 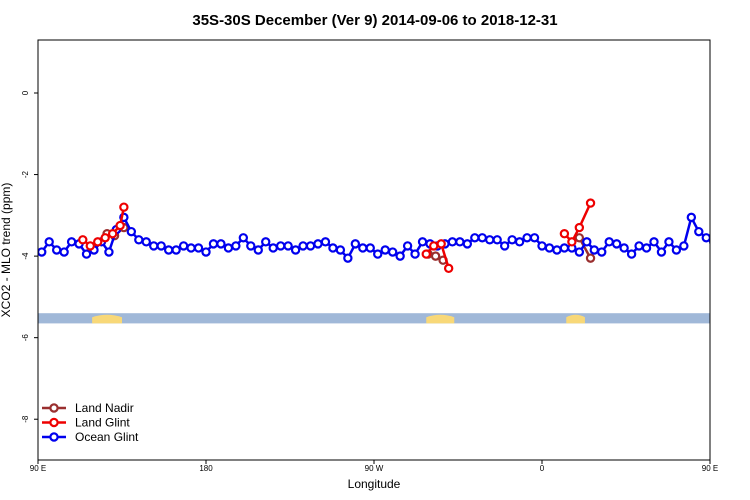 What do you see at coordinates (25, 174) in the screenshot?
I see `y-tick-label: -2` at bounding box center [25, 174].